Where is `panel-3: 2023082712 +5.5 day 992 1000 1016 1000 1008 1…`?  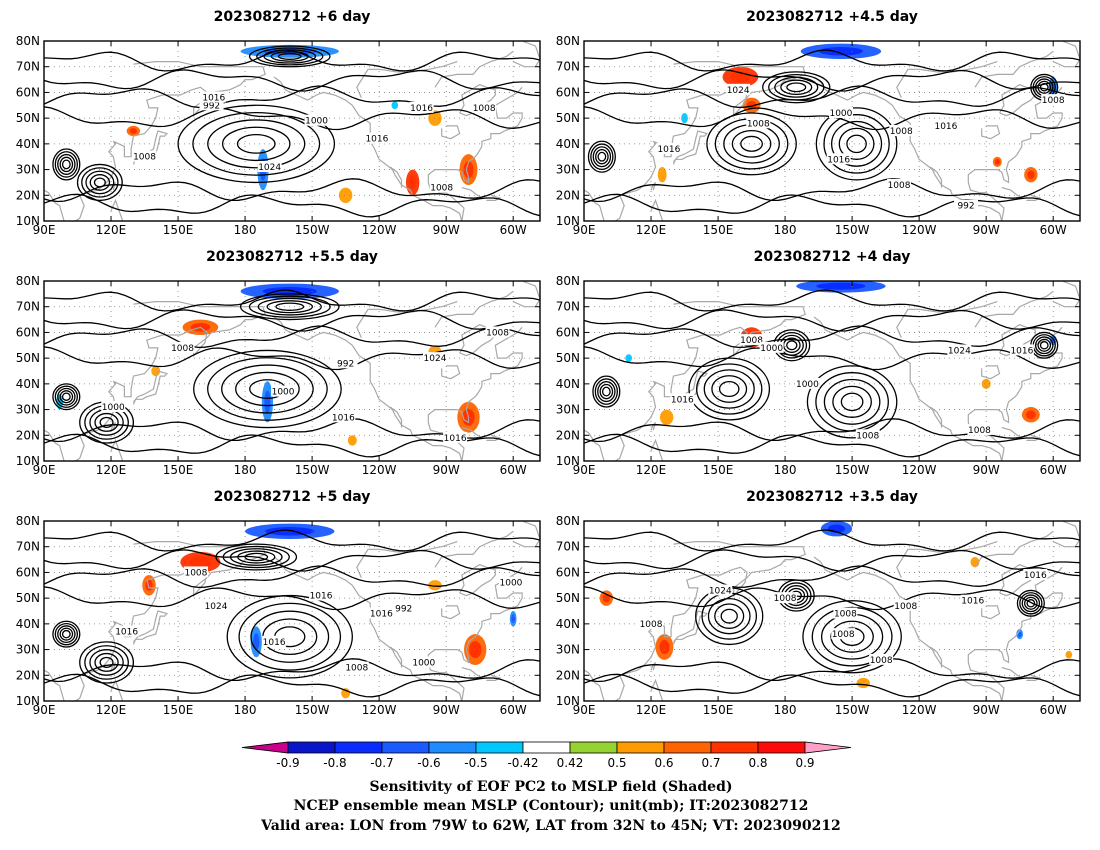
panel-3: 2023082712 +5.5 day 992 1000 1016 1000 1008 1… is located at coordinates (278, 363).